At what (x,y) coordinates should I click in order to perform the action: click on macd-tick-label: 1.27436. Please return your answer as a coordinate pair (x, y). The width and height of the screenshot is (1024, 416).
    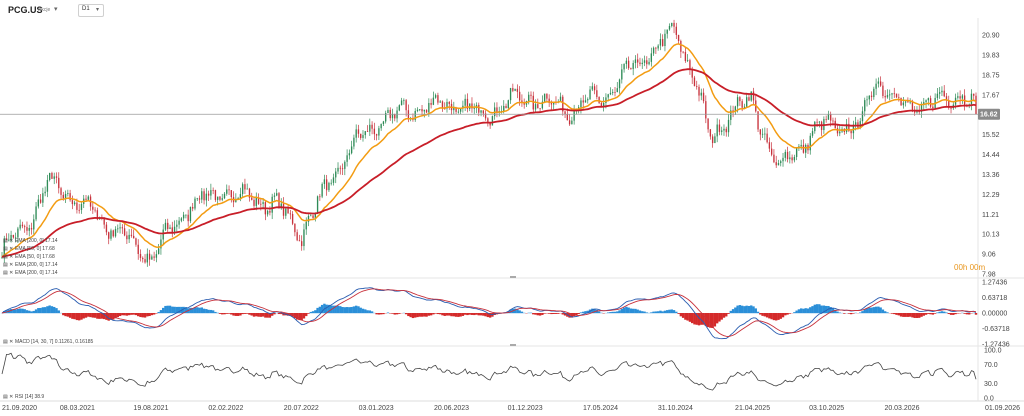
    Looking at the image, I should click on (994, 283).